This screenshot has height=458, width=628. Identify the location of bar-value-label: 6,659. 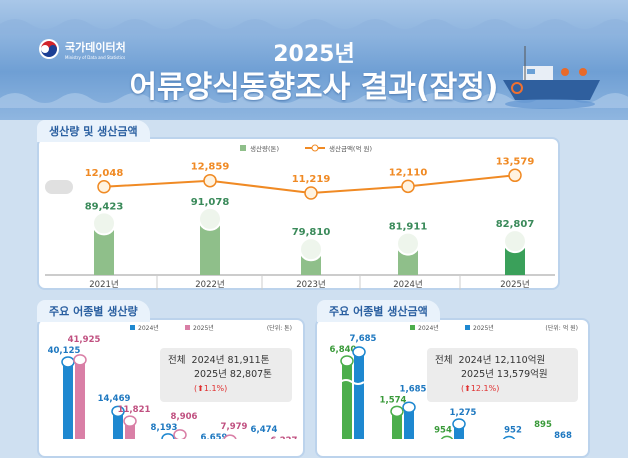
(214, 436).